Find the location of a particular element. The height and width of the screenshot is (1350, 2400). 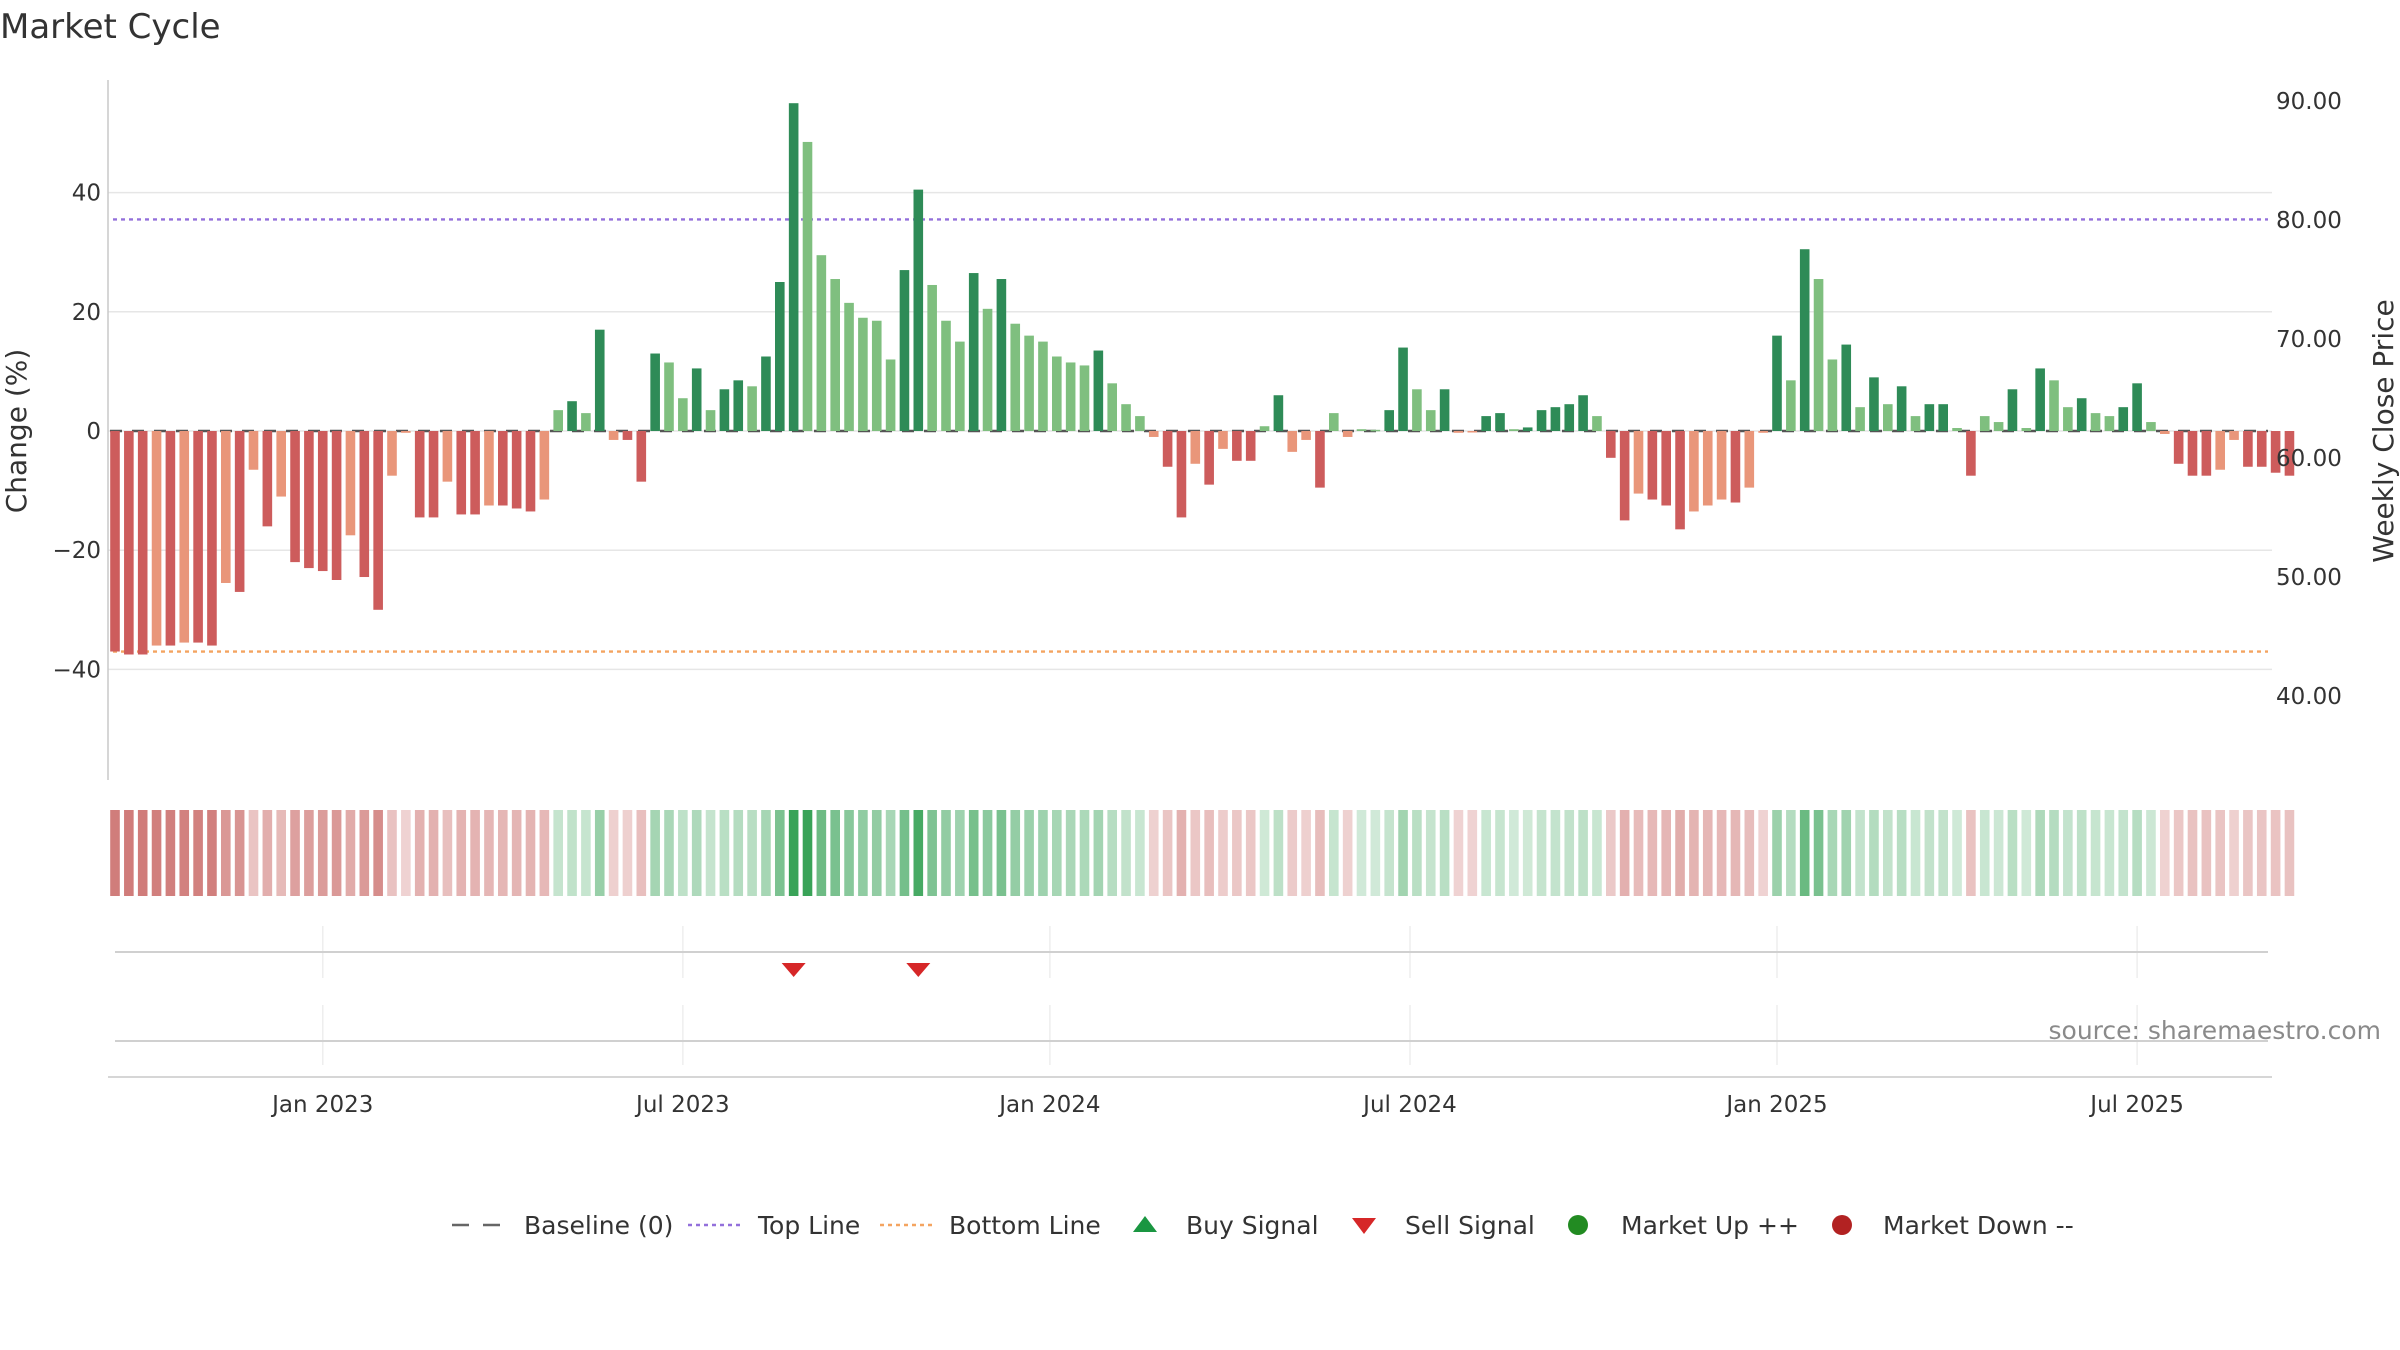

y-tick-label-left: 40 is located at coordinates (86, 194).